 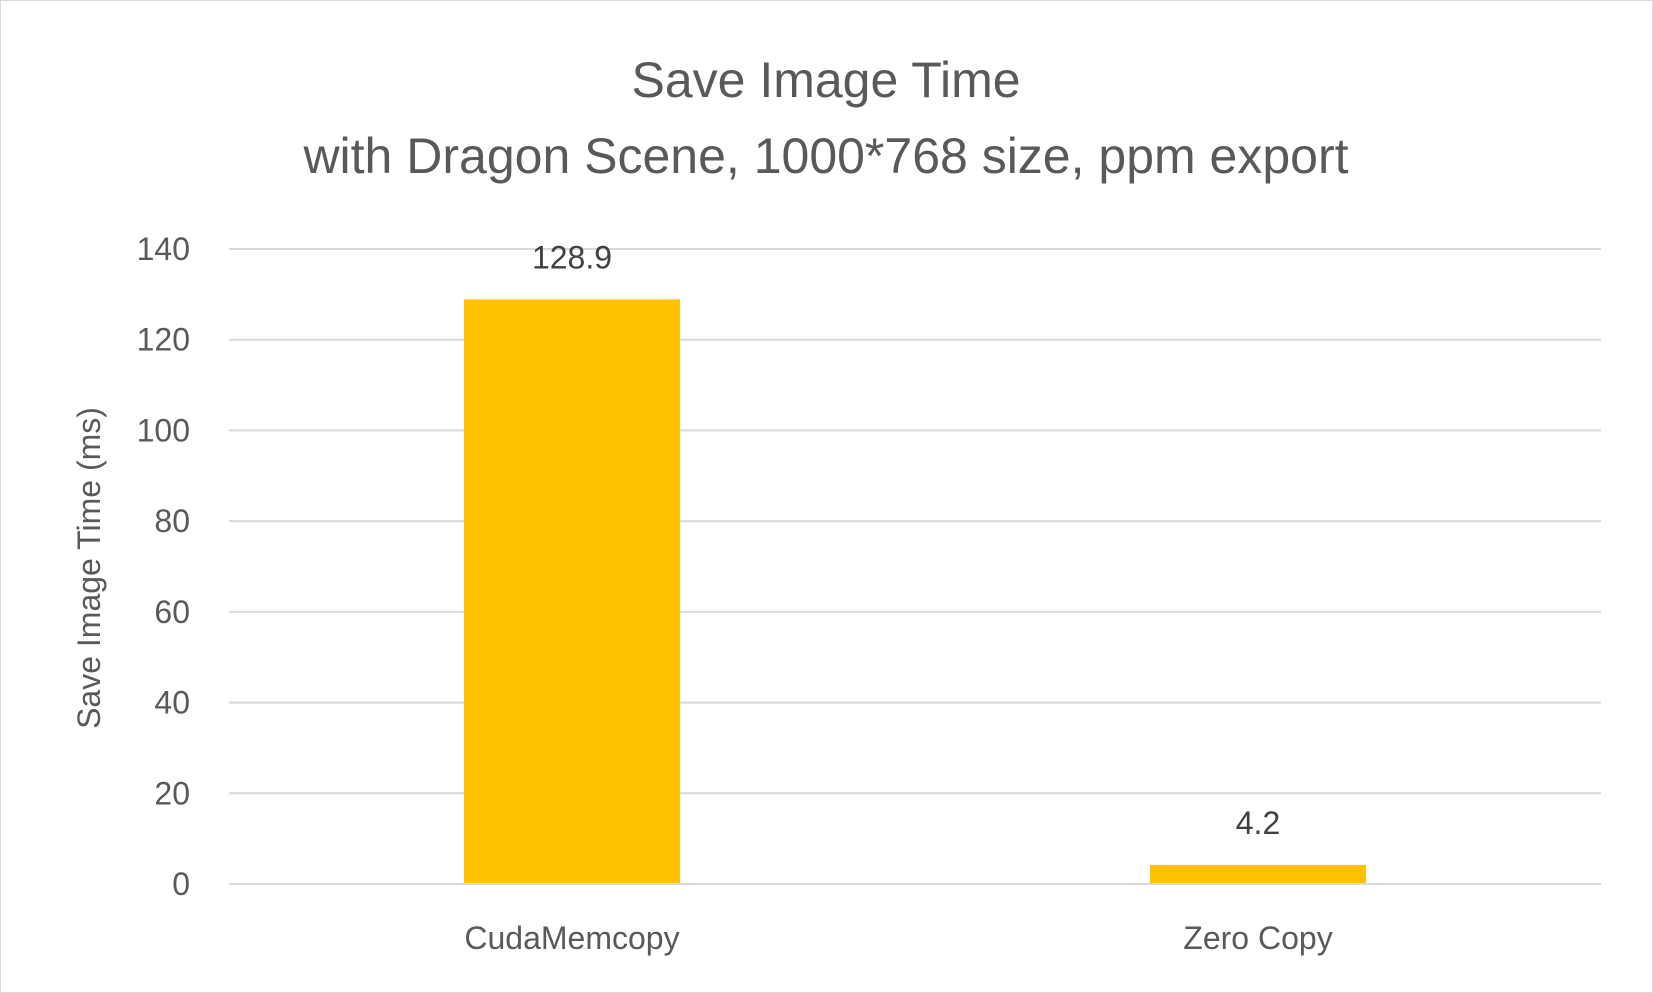 I want to click on x-category-label: CudaMemcopy, so click(x=571, y=938).